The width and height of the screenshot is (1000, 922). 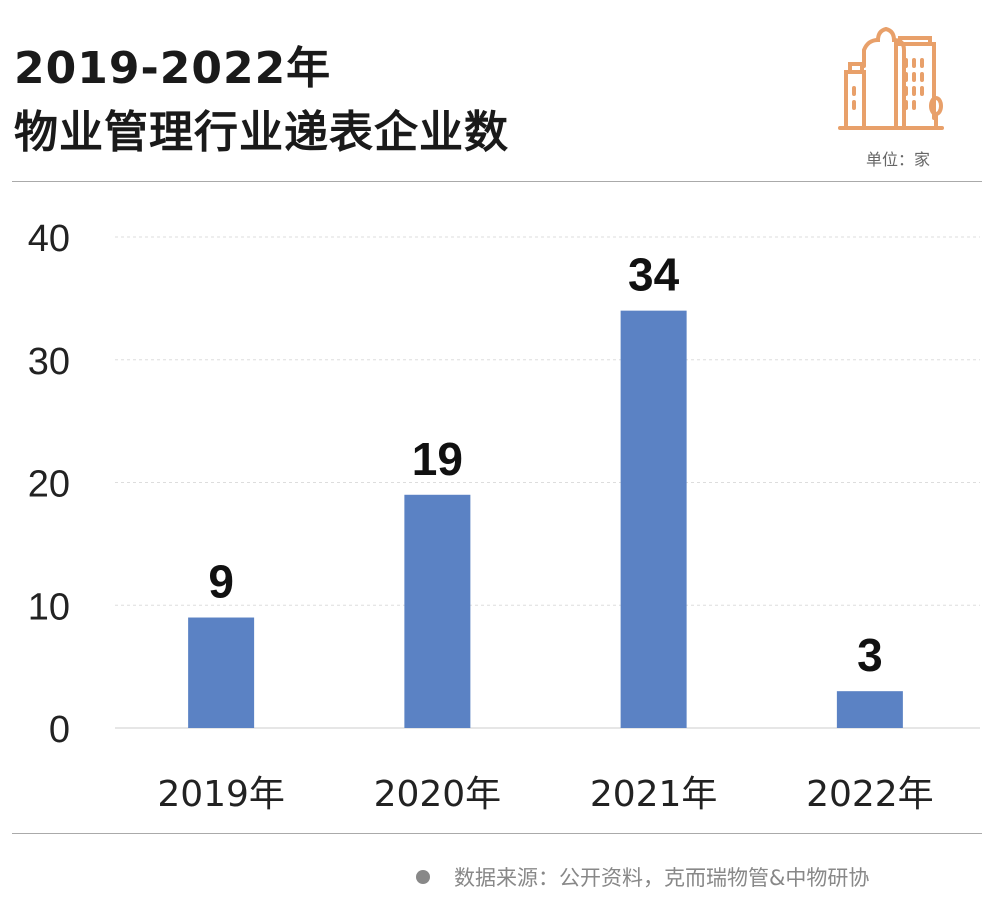 I want to click on source-note: 数据来源：公开资料，克而瑞物管&中物研协, so click(x=642, y=877).